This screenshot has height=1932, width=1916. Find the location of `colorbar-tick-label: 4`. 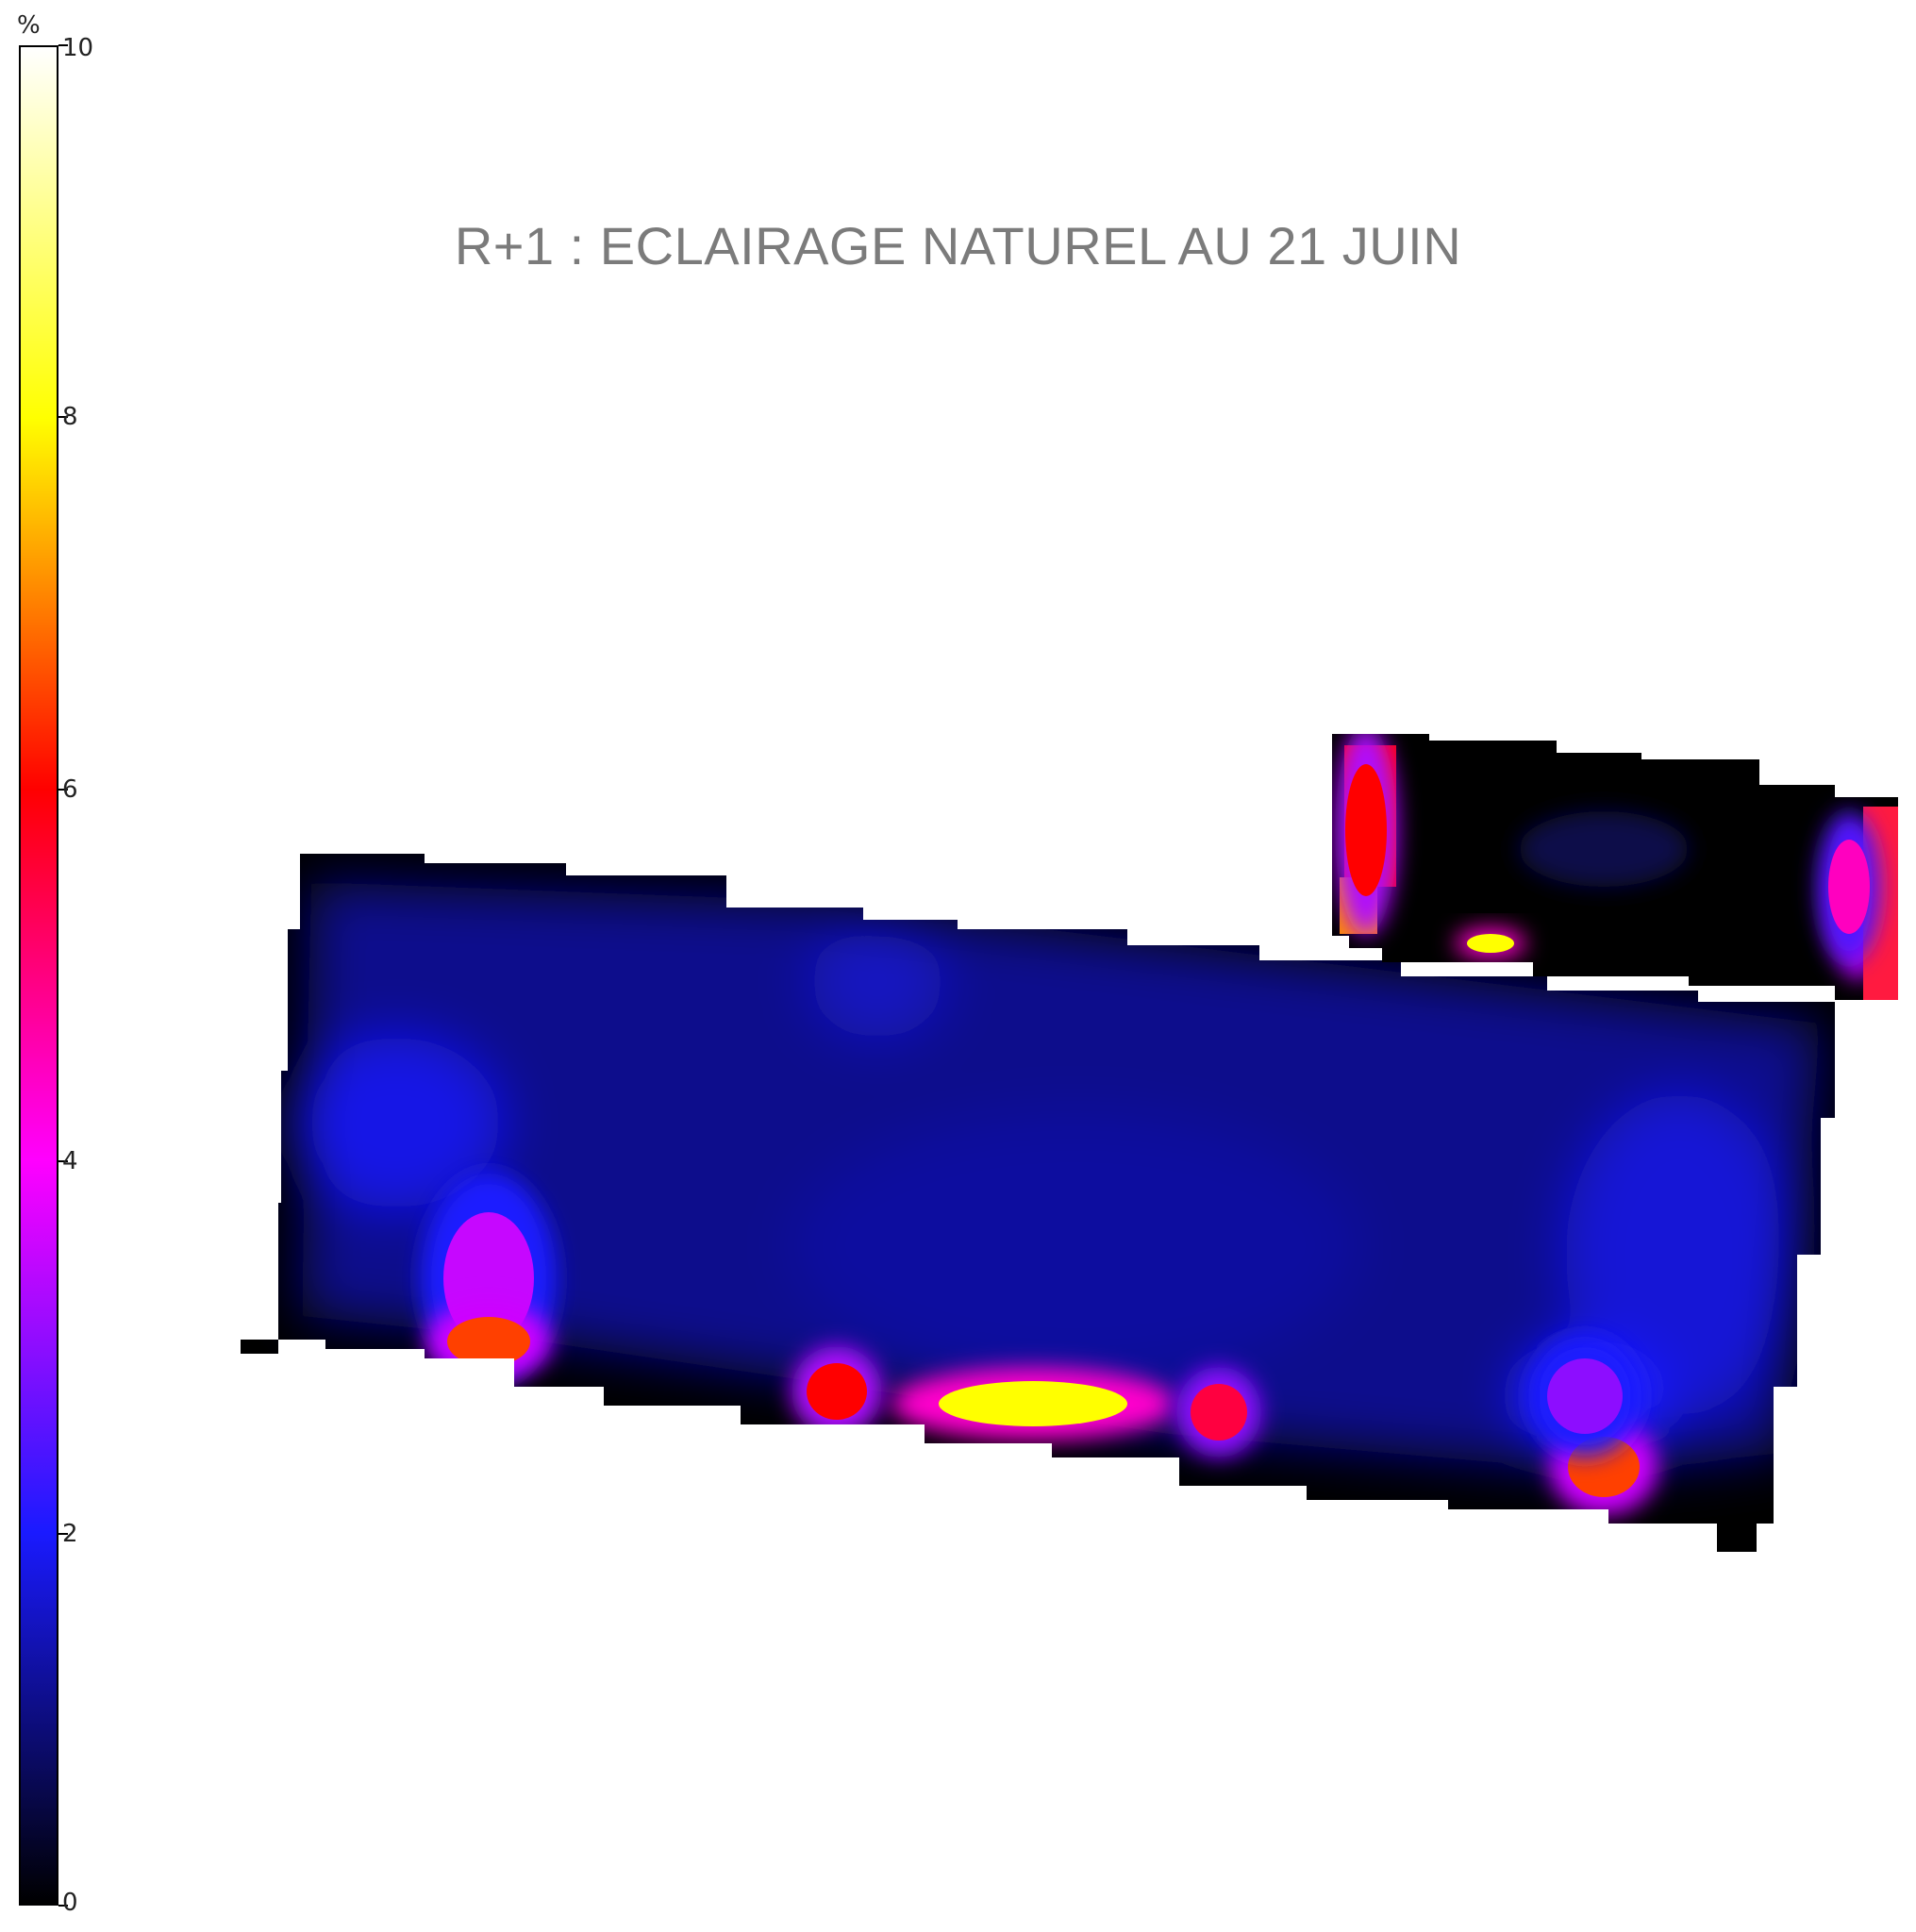

colorbar-tick-label: 4 is located at coordinates (70, 1162).